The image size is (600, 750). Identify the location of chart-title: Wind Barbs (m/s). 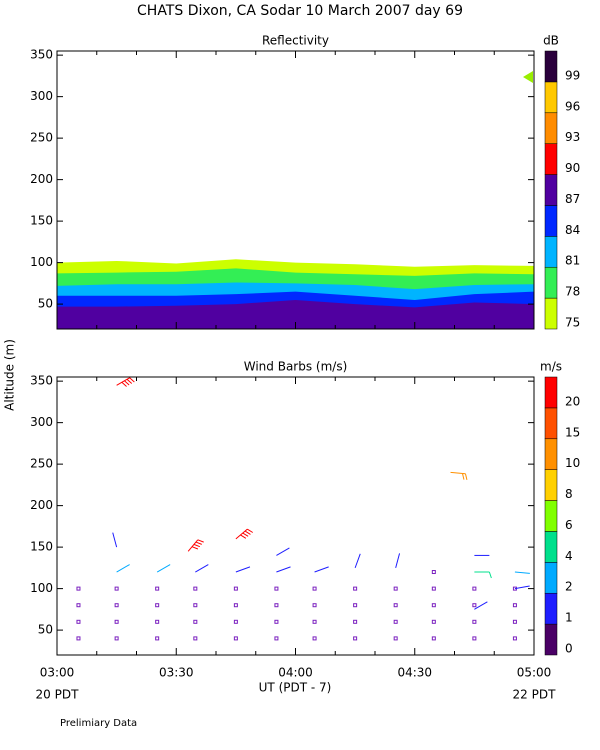
(296, 367).